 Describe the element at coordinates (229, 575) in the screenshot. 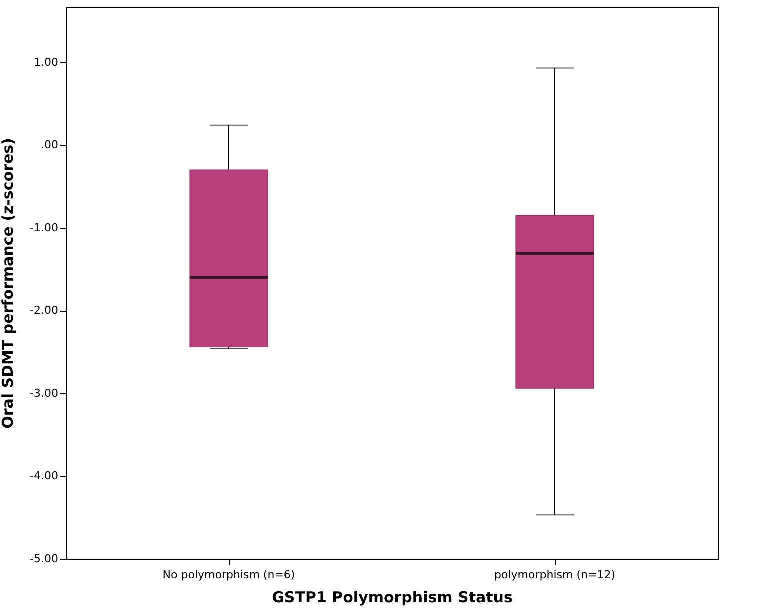

I see `x-tick-label: No polymorphism (n=6)` at that location.